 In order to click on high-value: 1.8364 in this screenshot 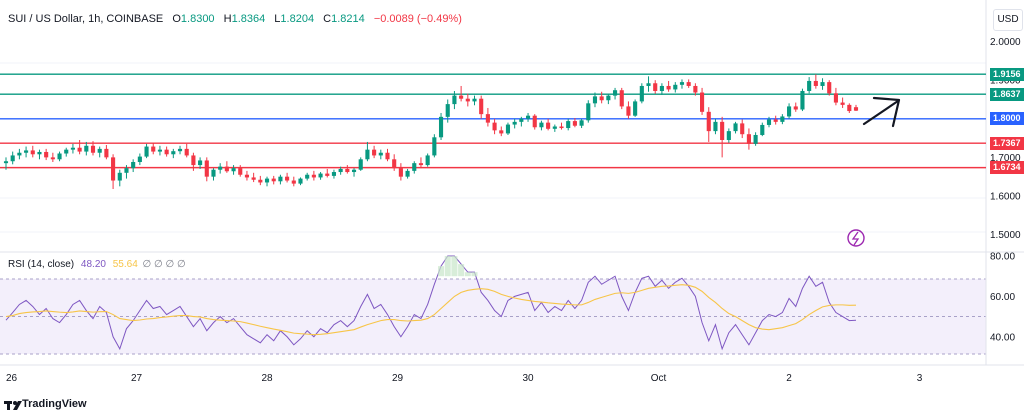, I will do `click(248, 19)`.